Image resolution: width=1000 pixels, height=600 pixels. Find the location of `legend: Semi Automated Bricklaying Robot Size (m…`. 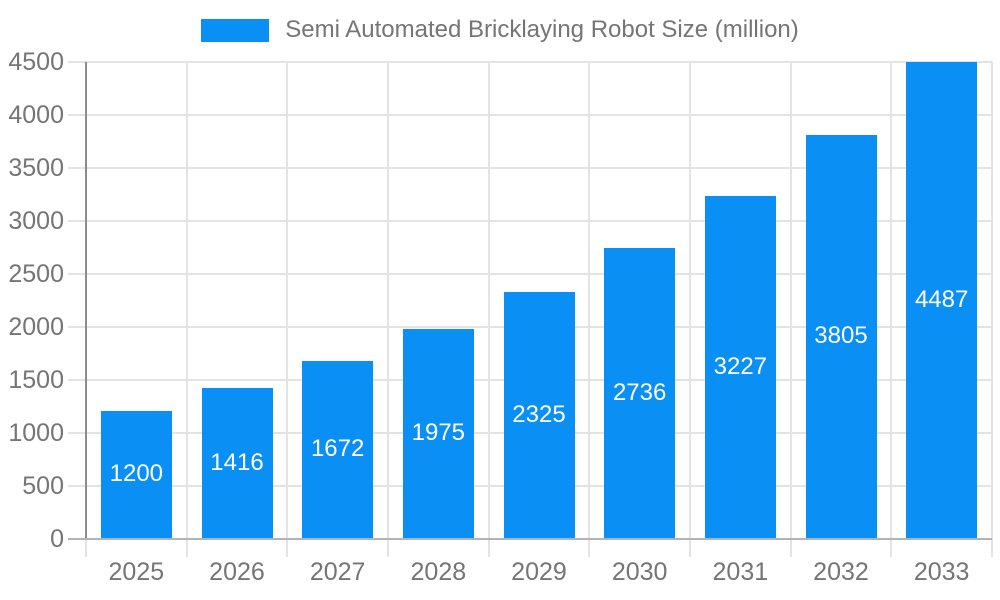

legend: Semi Automated Bricklaying Robot Size (m… is located at coordinates (500, 30).